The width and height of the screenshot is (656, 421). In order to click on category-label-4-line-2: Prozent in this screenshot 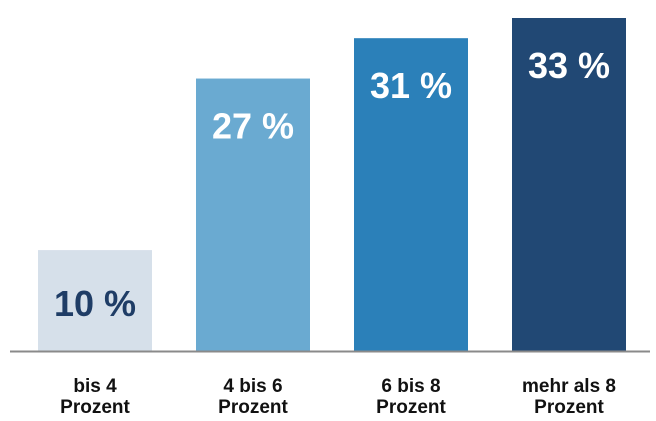, I will do `click(569, 407)`.